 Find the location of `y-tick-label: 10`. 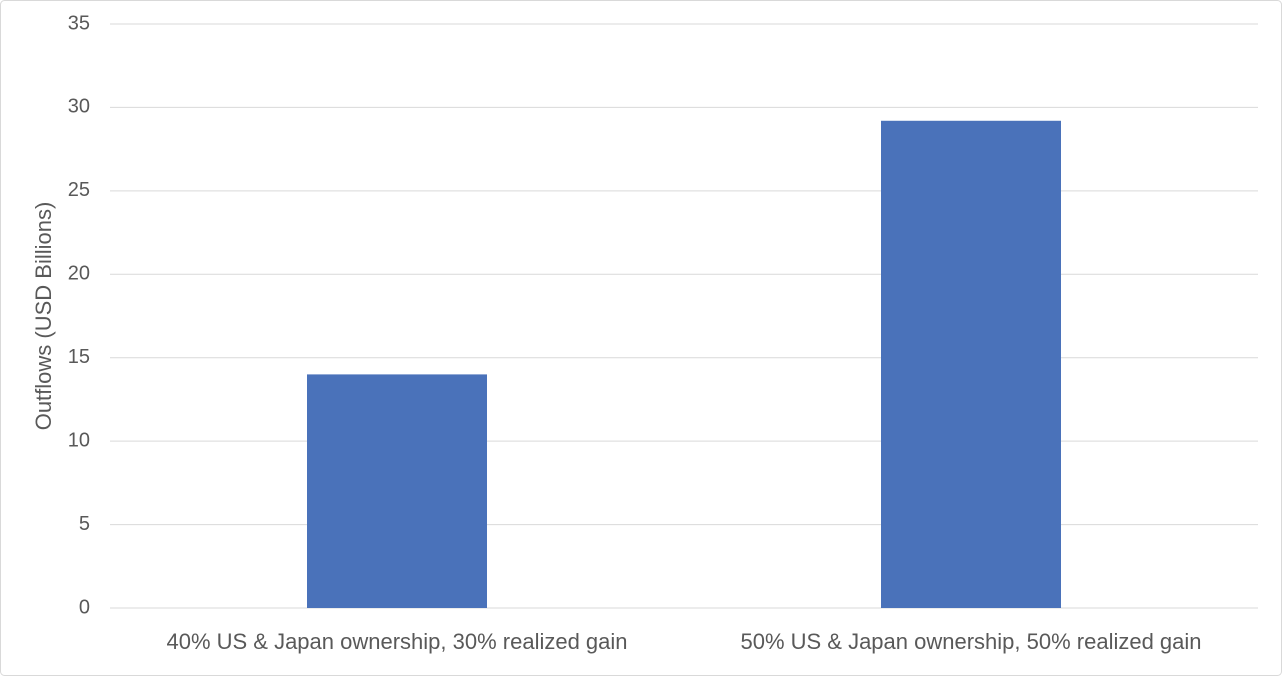

y-tick-label: 10 is located at coordinates (79, 440).